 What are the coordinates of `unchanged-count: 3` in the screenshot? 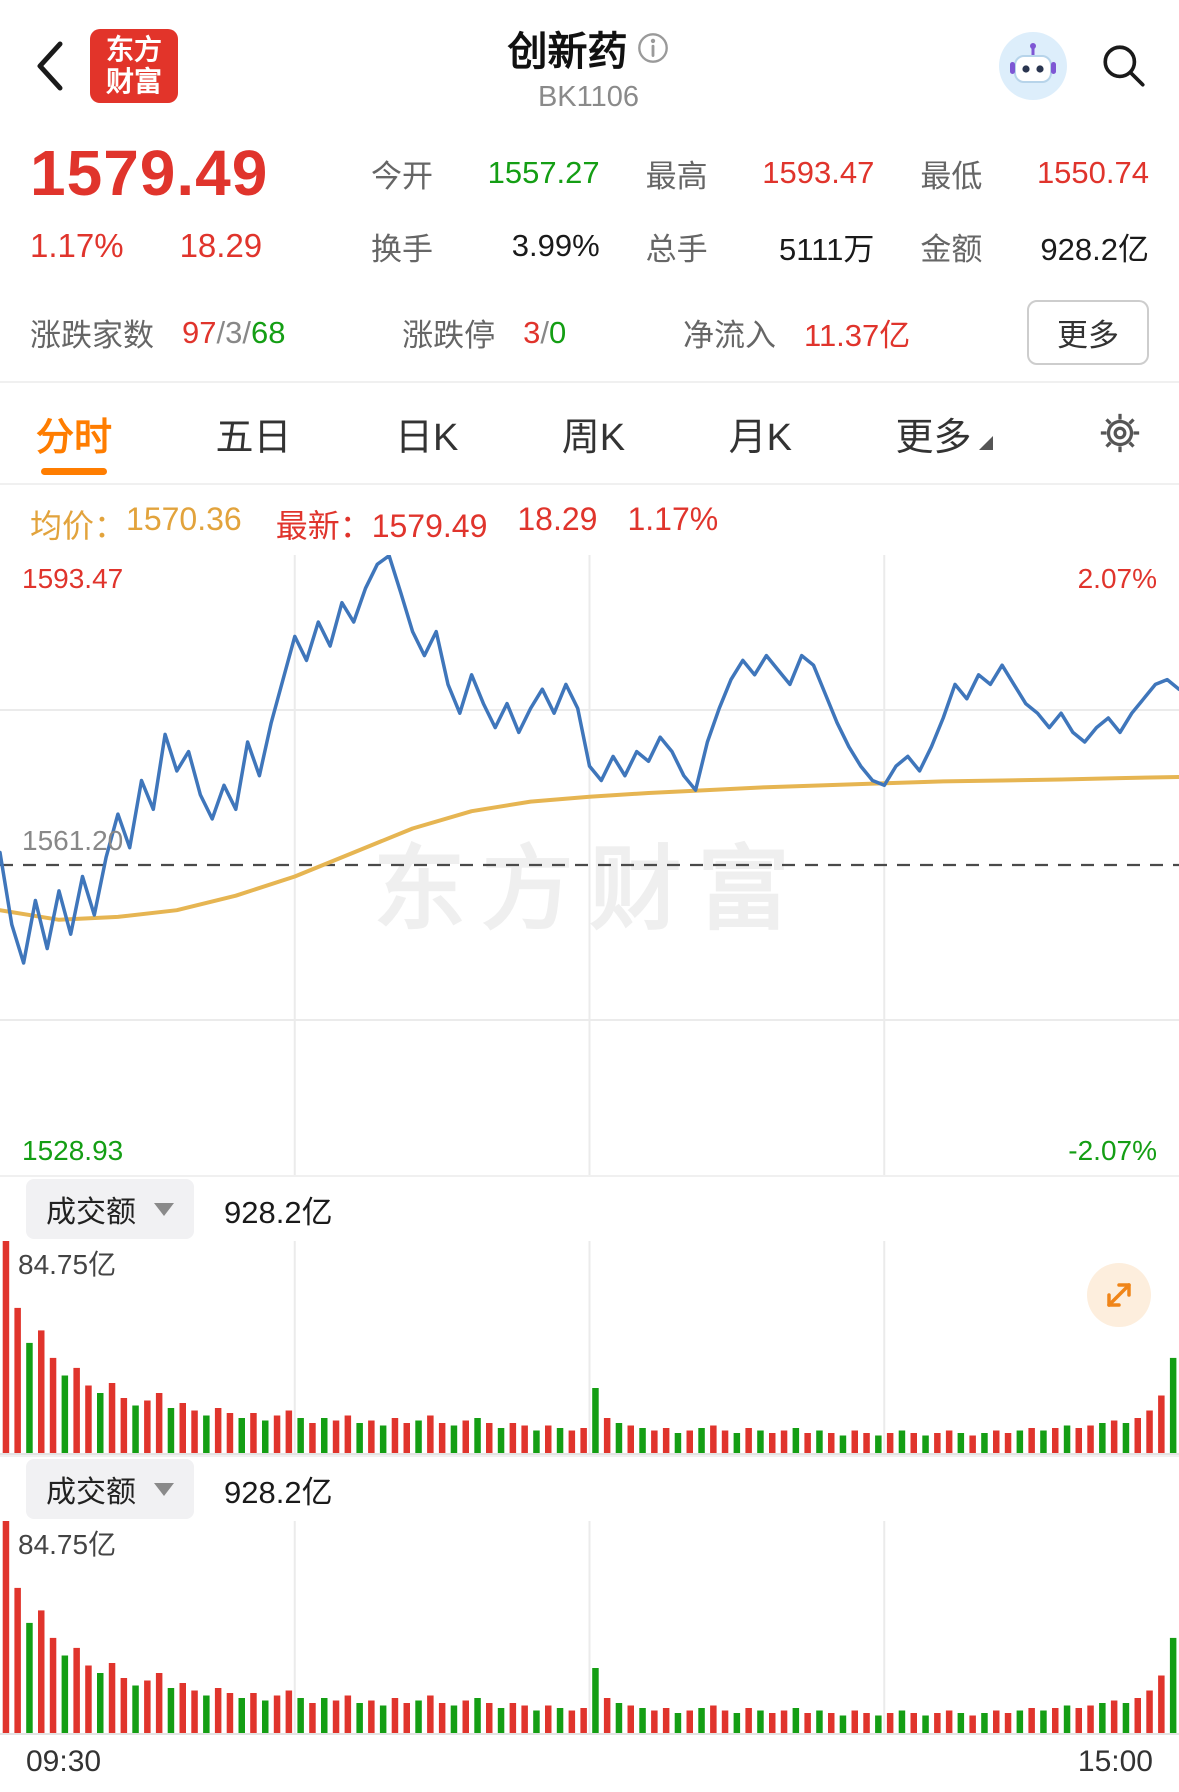 It's located at (234, 332).